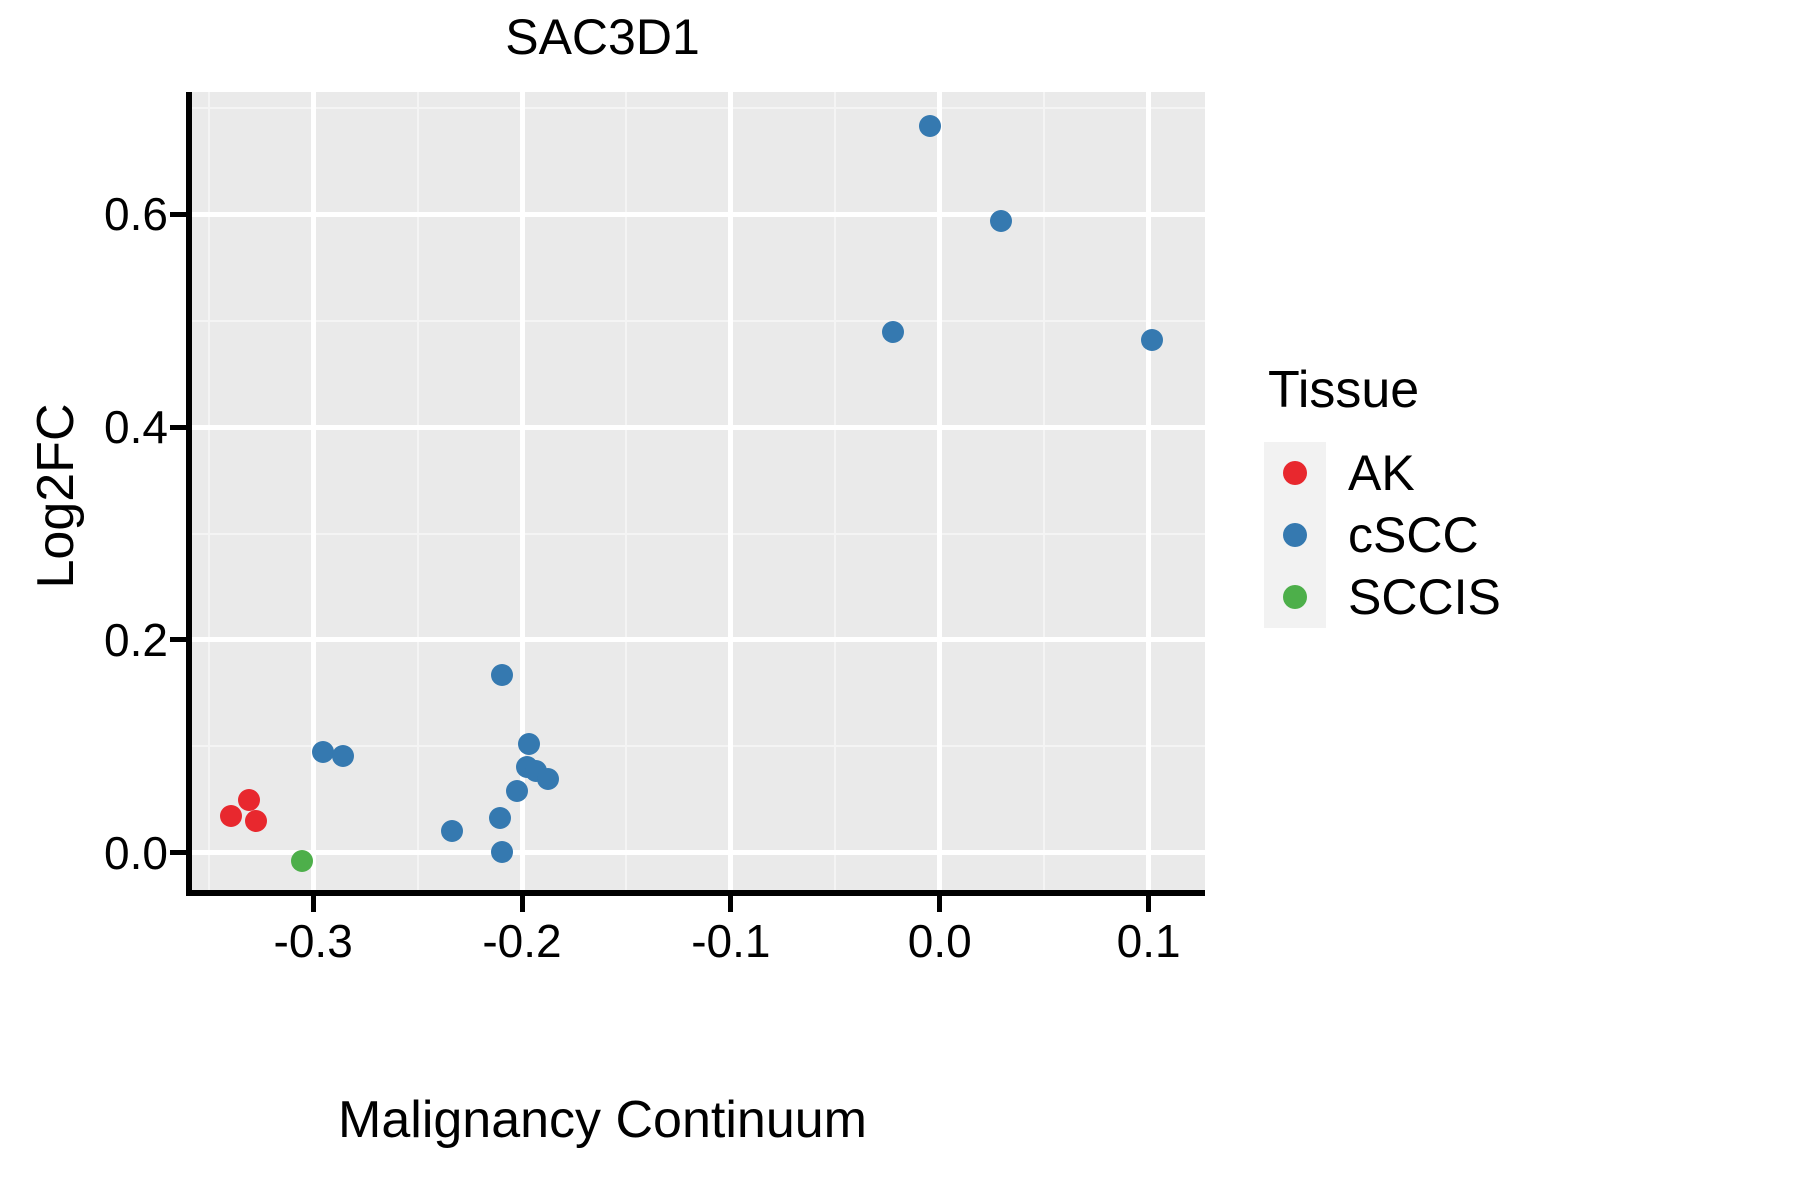 The height and width of the screenshot is (1200, 1800). Describe the element at coordinates (1424, 597) in the screenshot. I see `legend-item-label: SCCIS` at that location.